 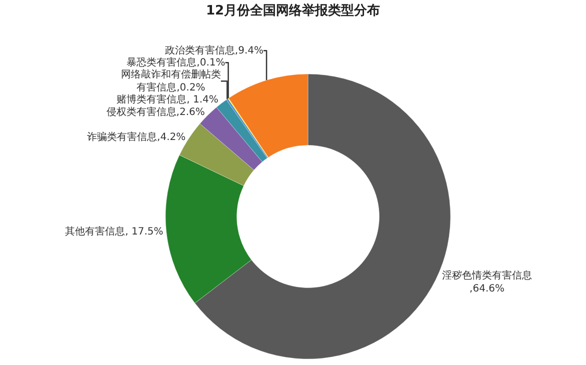 What do you see at coordinates (167, 100) in the screenshot?
I see `slice-label: 赌博类有害信息, 1.4%` at bounding box center [167, 100].